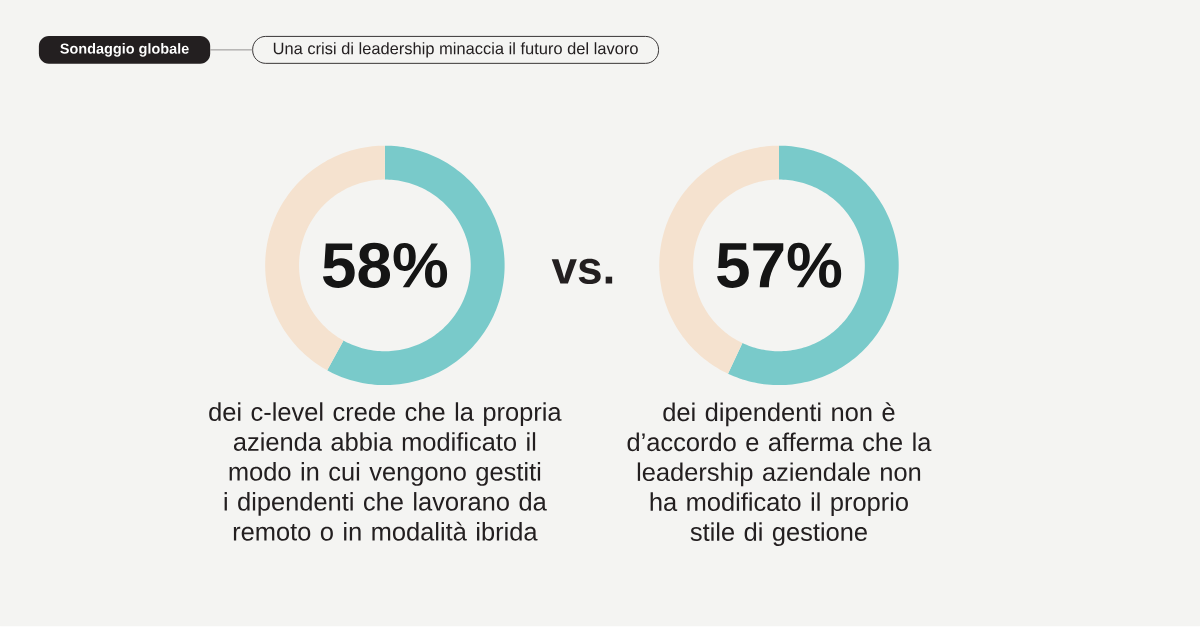  I want to click on chart-subtitle: Una crisi di leadership minaccia il futuro del lavoro, so click(455, 50).